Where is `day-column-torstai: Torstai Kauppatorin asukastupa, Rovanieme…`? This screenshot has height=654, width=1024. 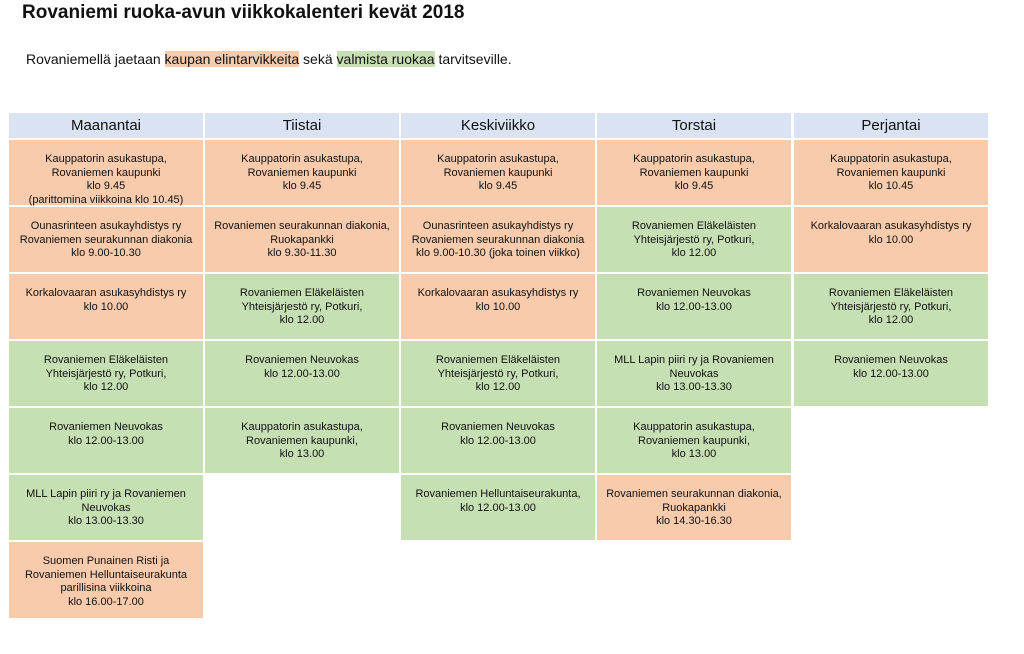
day-column-torstai: Torstai Kauppatorin asukastupa, Rovanieme… is located at coordinates (694, 326).